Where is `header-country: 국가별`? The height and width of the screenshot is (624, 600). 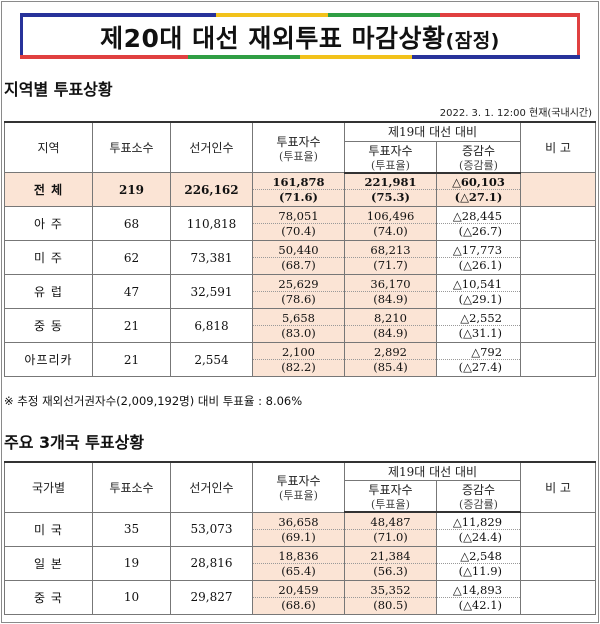
header-country: 국가별 is located at coordinates (48, 487).